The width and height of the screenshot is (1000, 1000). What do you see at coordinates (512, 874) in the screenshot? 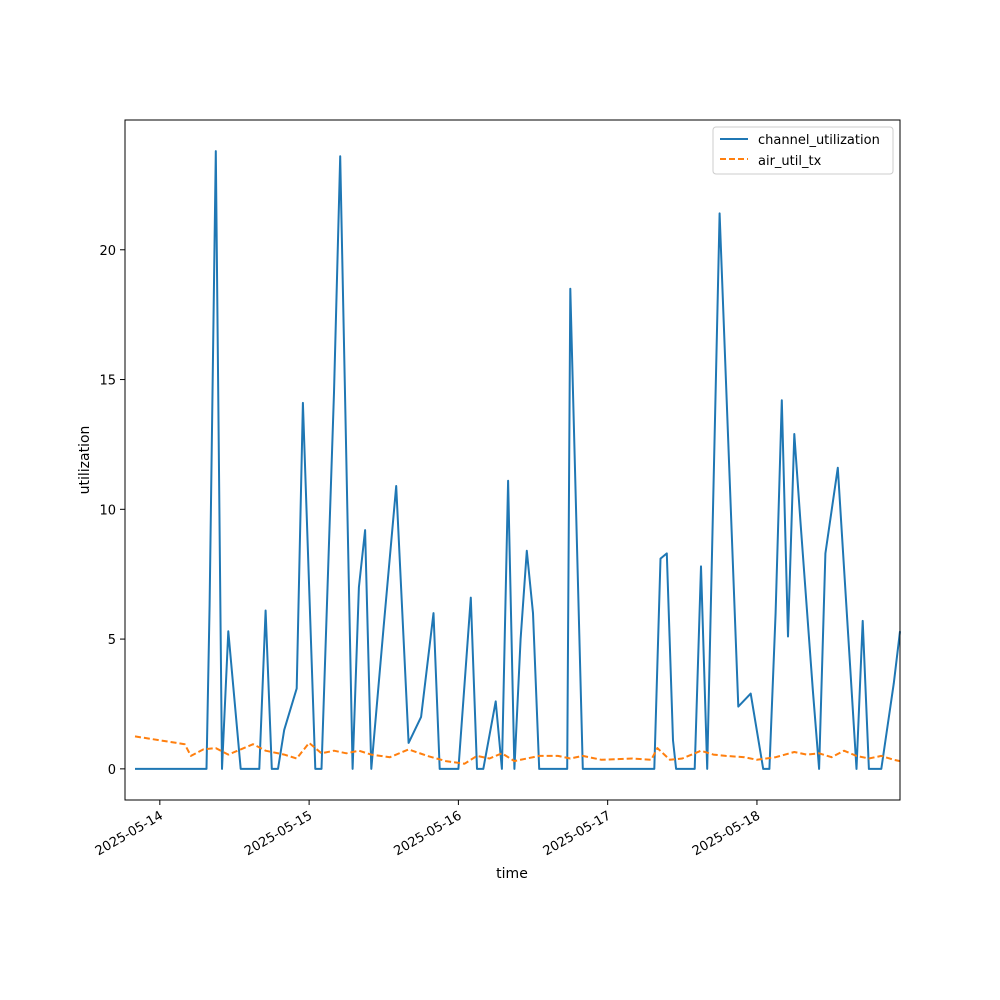
I see `x-axis-label: time` at bounding box center [512, 874].